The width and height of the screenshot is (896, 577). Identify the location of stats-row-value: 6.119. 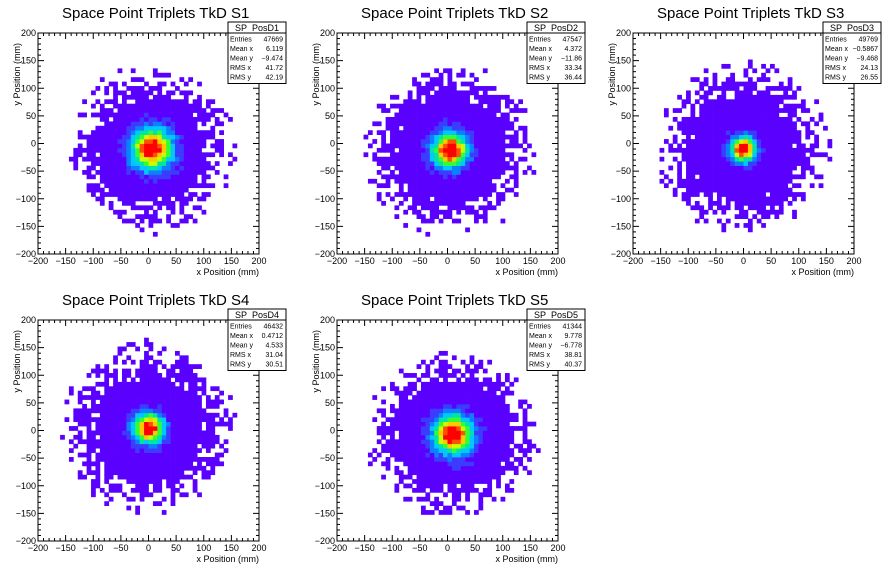
(274, 49).